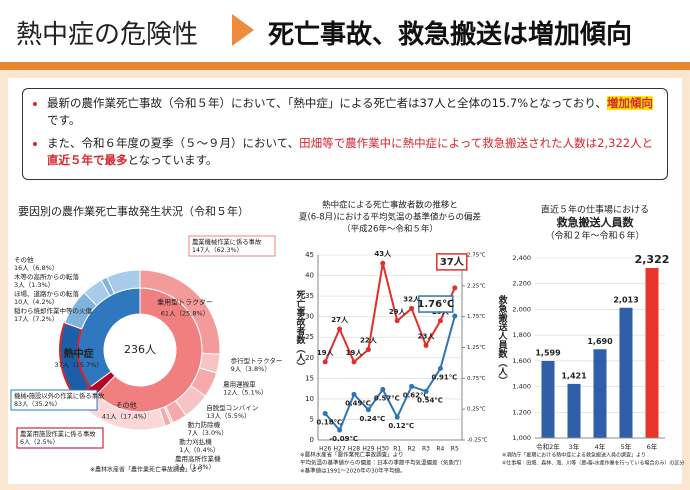 This screenshot has width=690, height=490. What do you see at coordinates (36, 319) in the screenshot?
I see `segment-value: 17人（7.2%）` at bounding box center [36, 319].